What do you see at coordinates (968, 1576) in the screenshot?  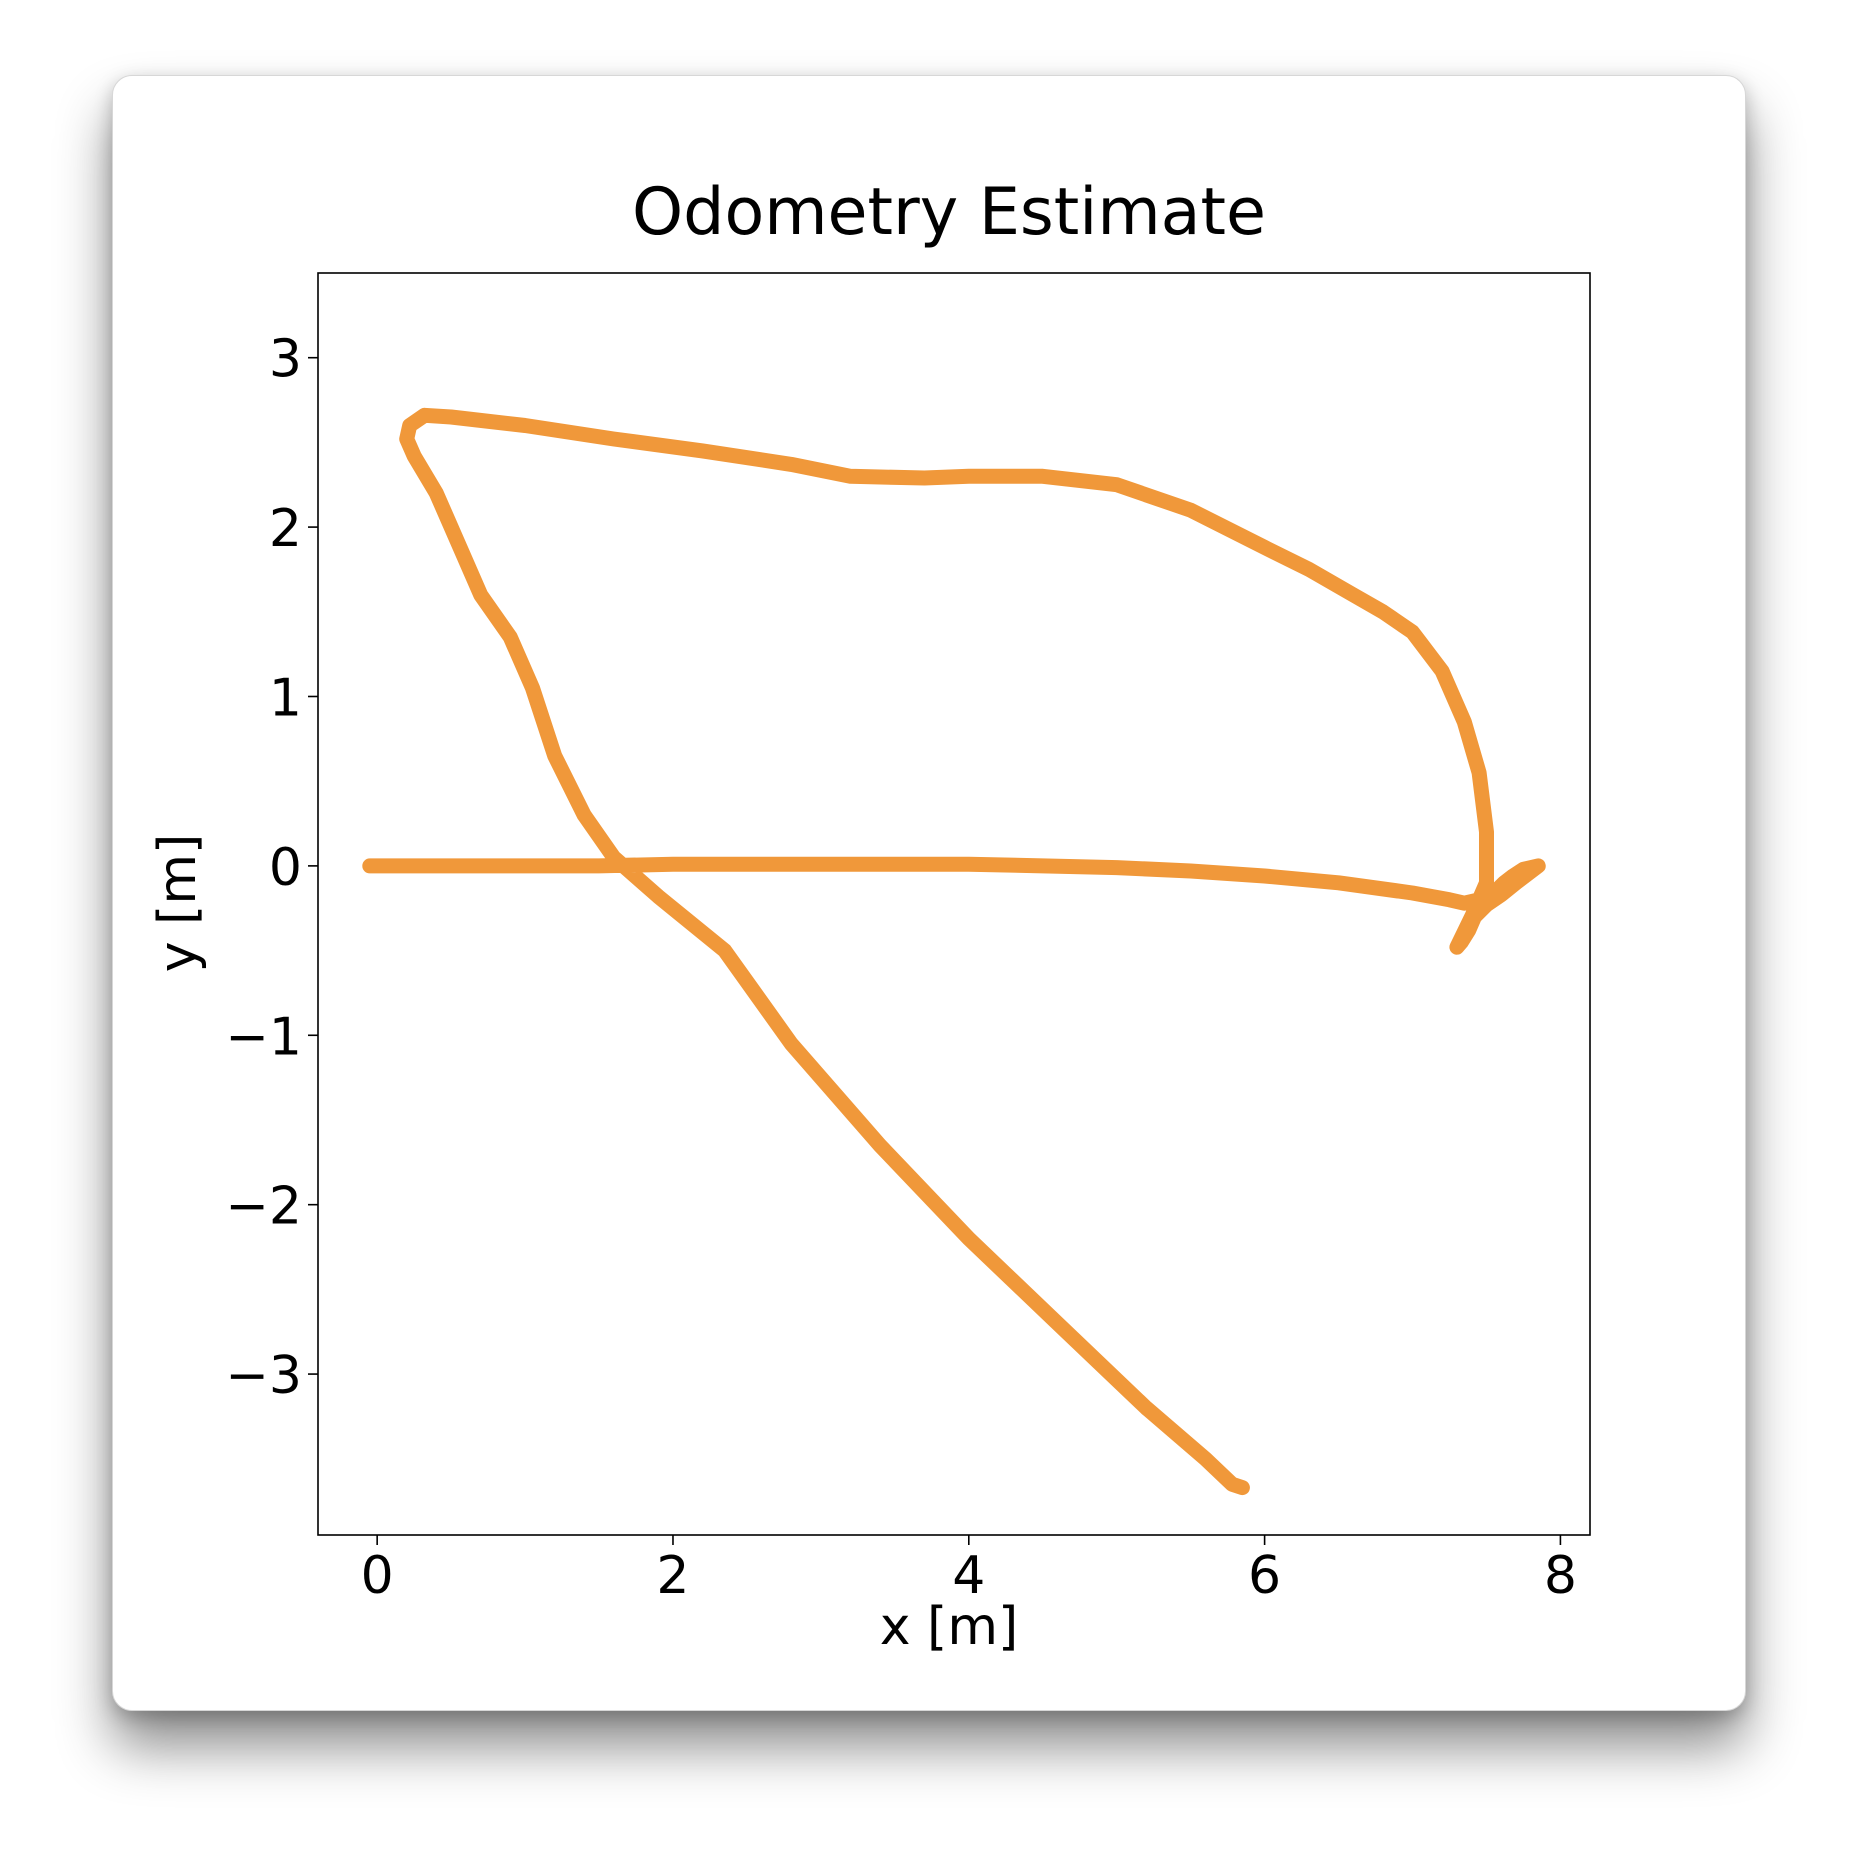 I see `x-tick-label: 4` at bounding box center [968, 1576].